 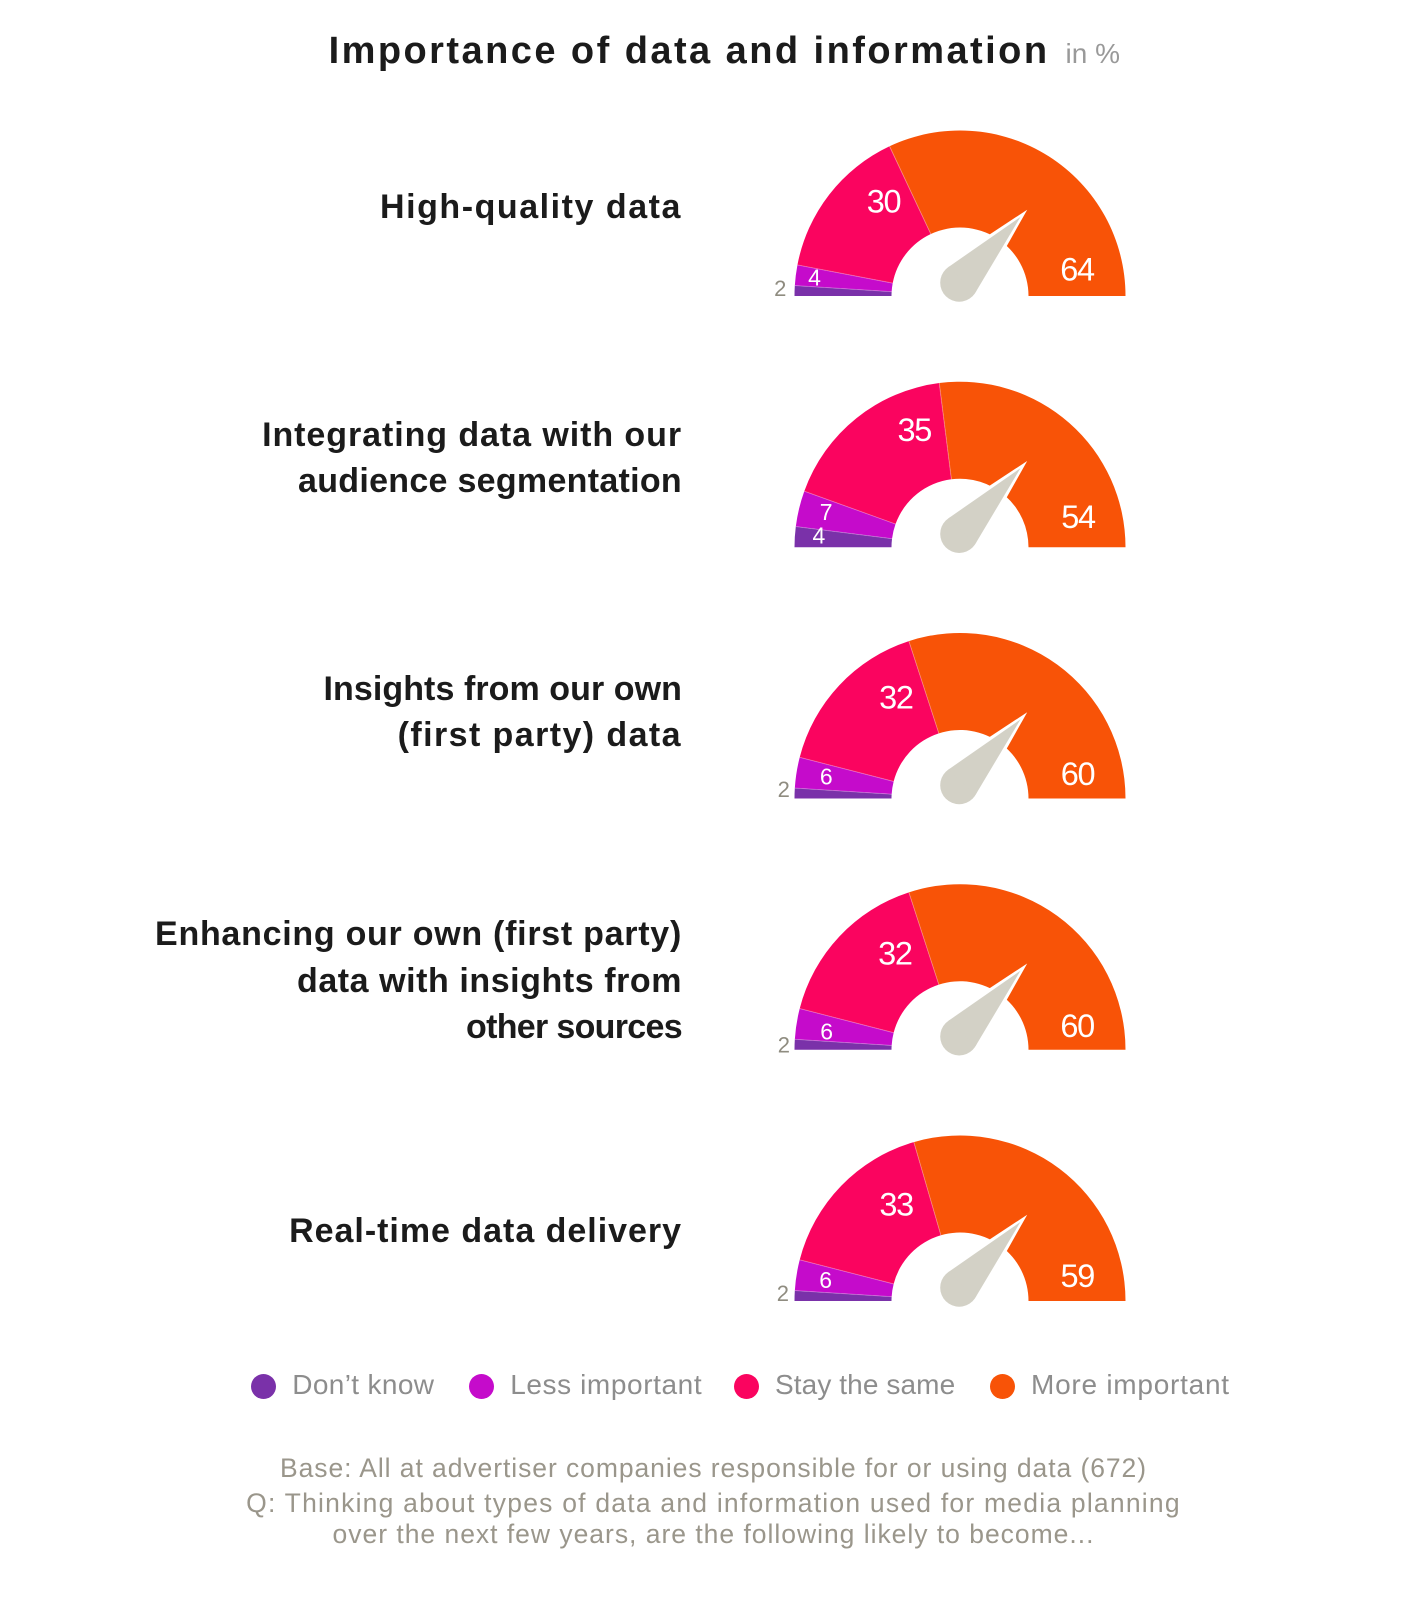 I want to click on svg-text: 33, so click(x=896, y=1205).